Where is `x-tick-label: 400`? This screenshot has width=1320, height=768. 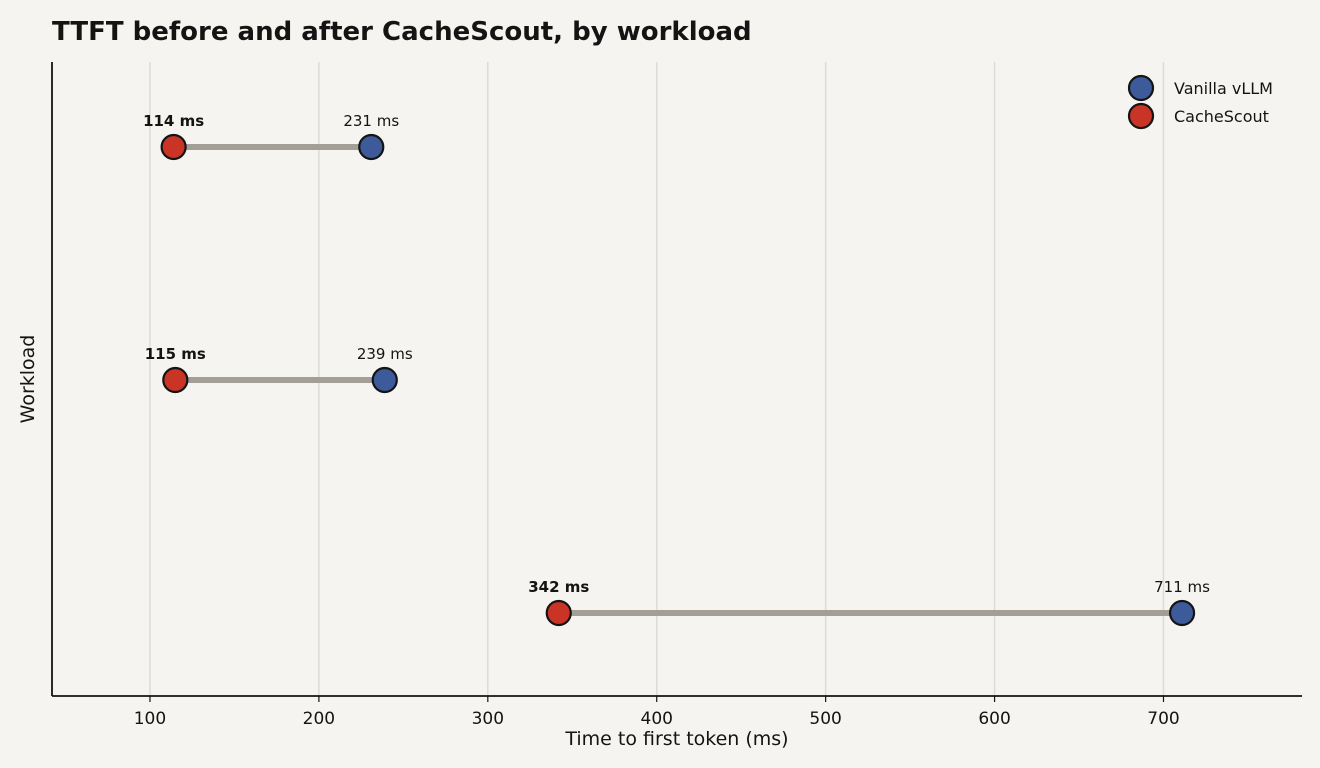
x-tick-label: 400 is located at coordinates (657, 719).